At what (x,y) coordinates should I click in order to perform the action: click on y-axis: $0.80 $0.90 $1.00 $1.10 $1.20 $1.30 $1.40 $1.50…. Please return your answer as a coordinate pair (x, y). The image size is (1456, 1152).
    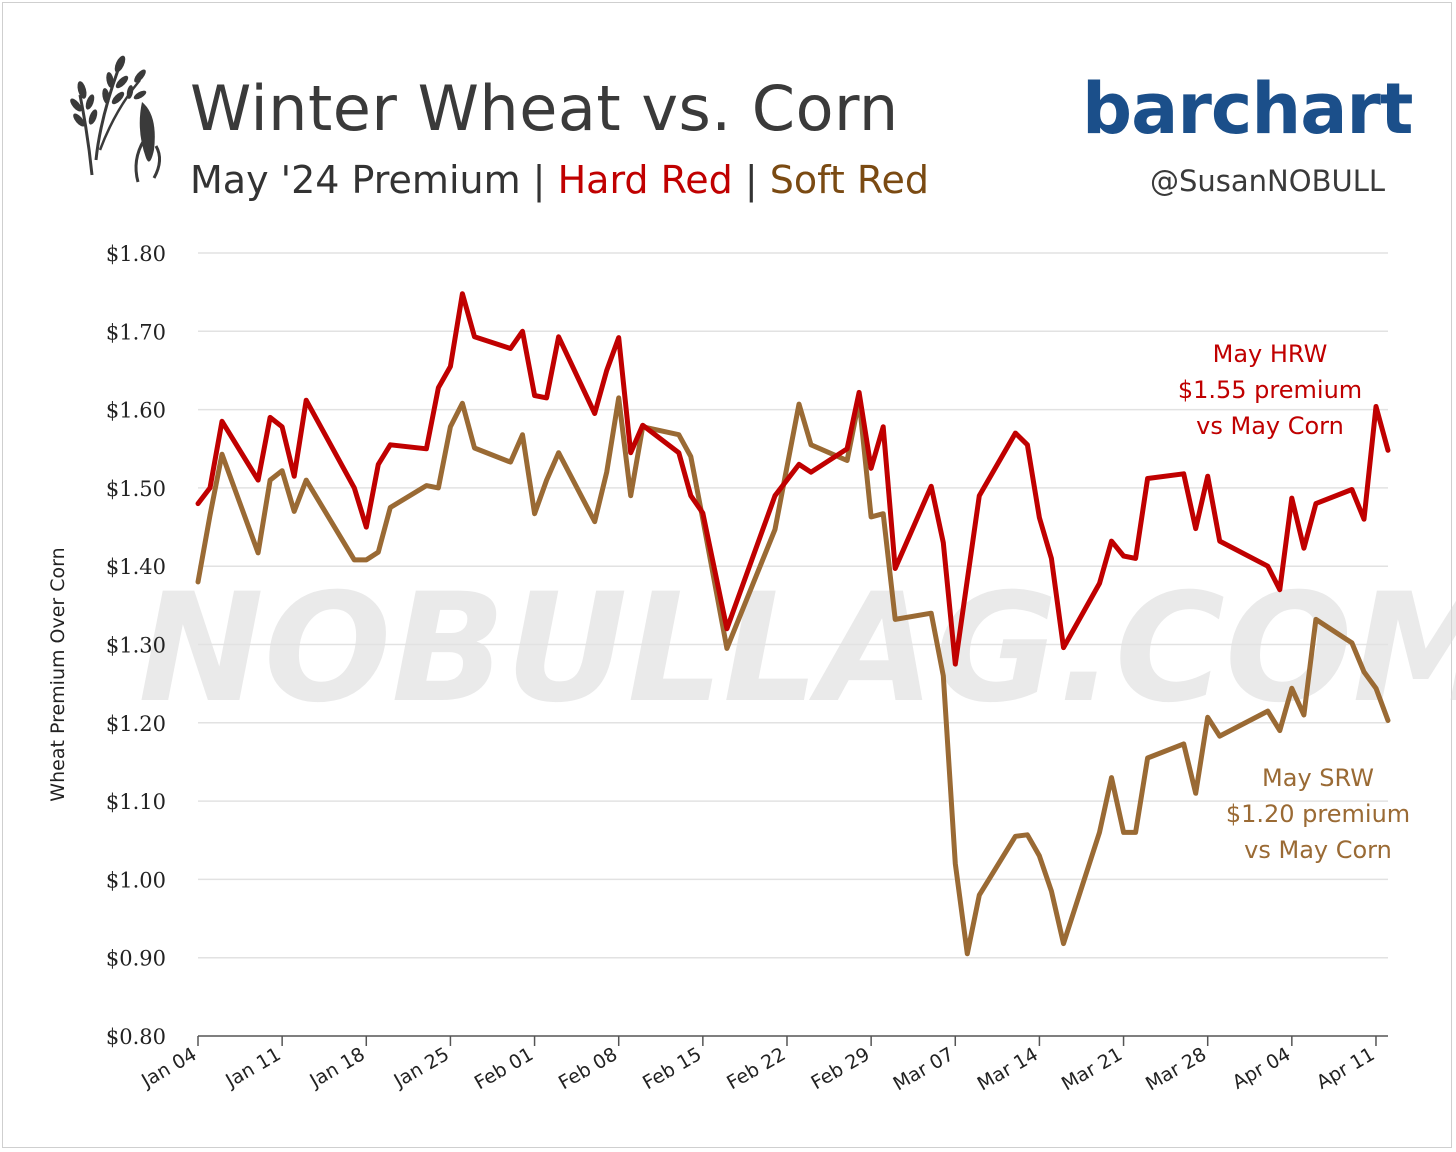
    Looking at the image, I should click on (136, 645).